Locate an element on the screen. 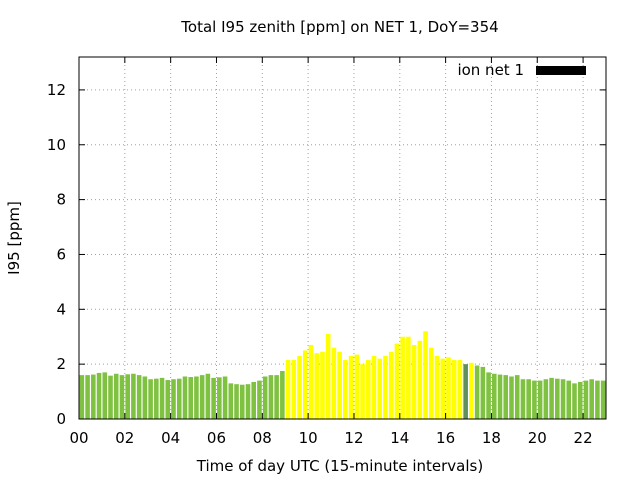 Image resolution: width=640 pixels, height=480 pixels. x-tick-label: 22 is located at coordinates (583, 438).